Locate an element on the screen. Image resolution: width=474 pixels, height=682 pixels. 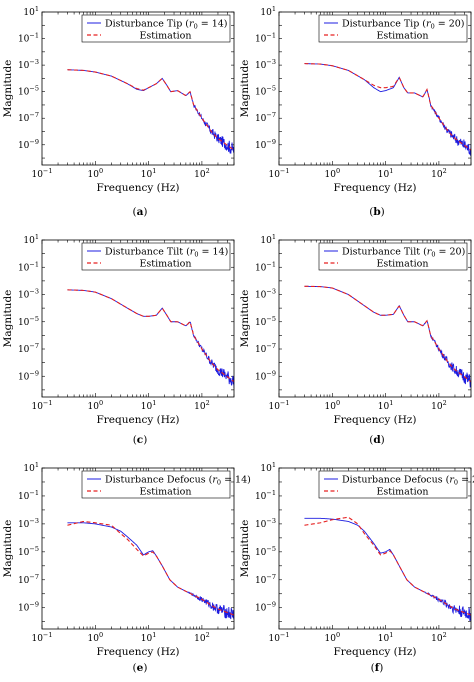
legend: Disturbance Defocus (r0 = 20)Estimation is located at coordinates (396, 484).